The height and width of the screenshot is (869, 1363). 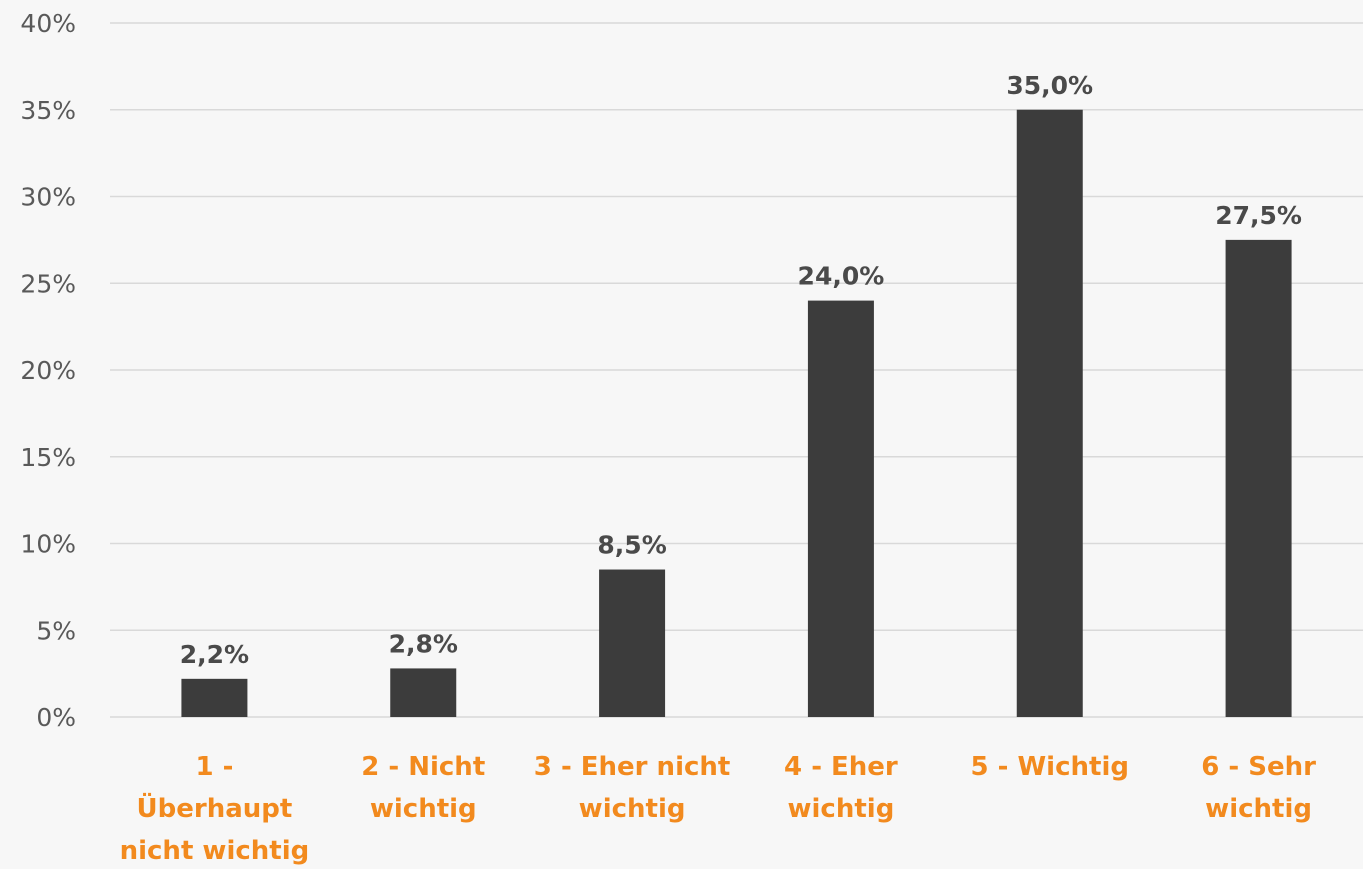 What do you see at coordinates (56, 630) in the screenshot?
I see `y-tick-label: 5%` at bounding box center [56, 630].